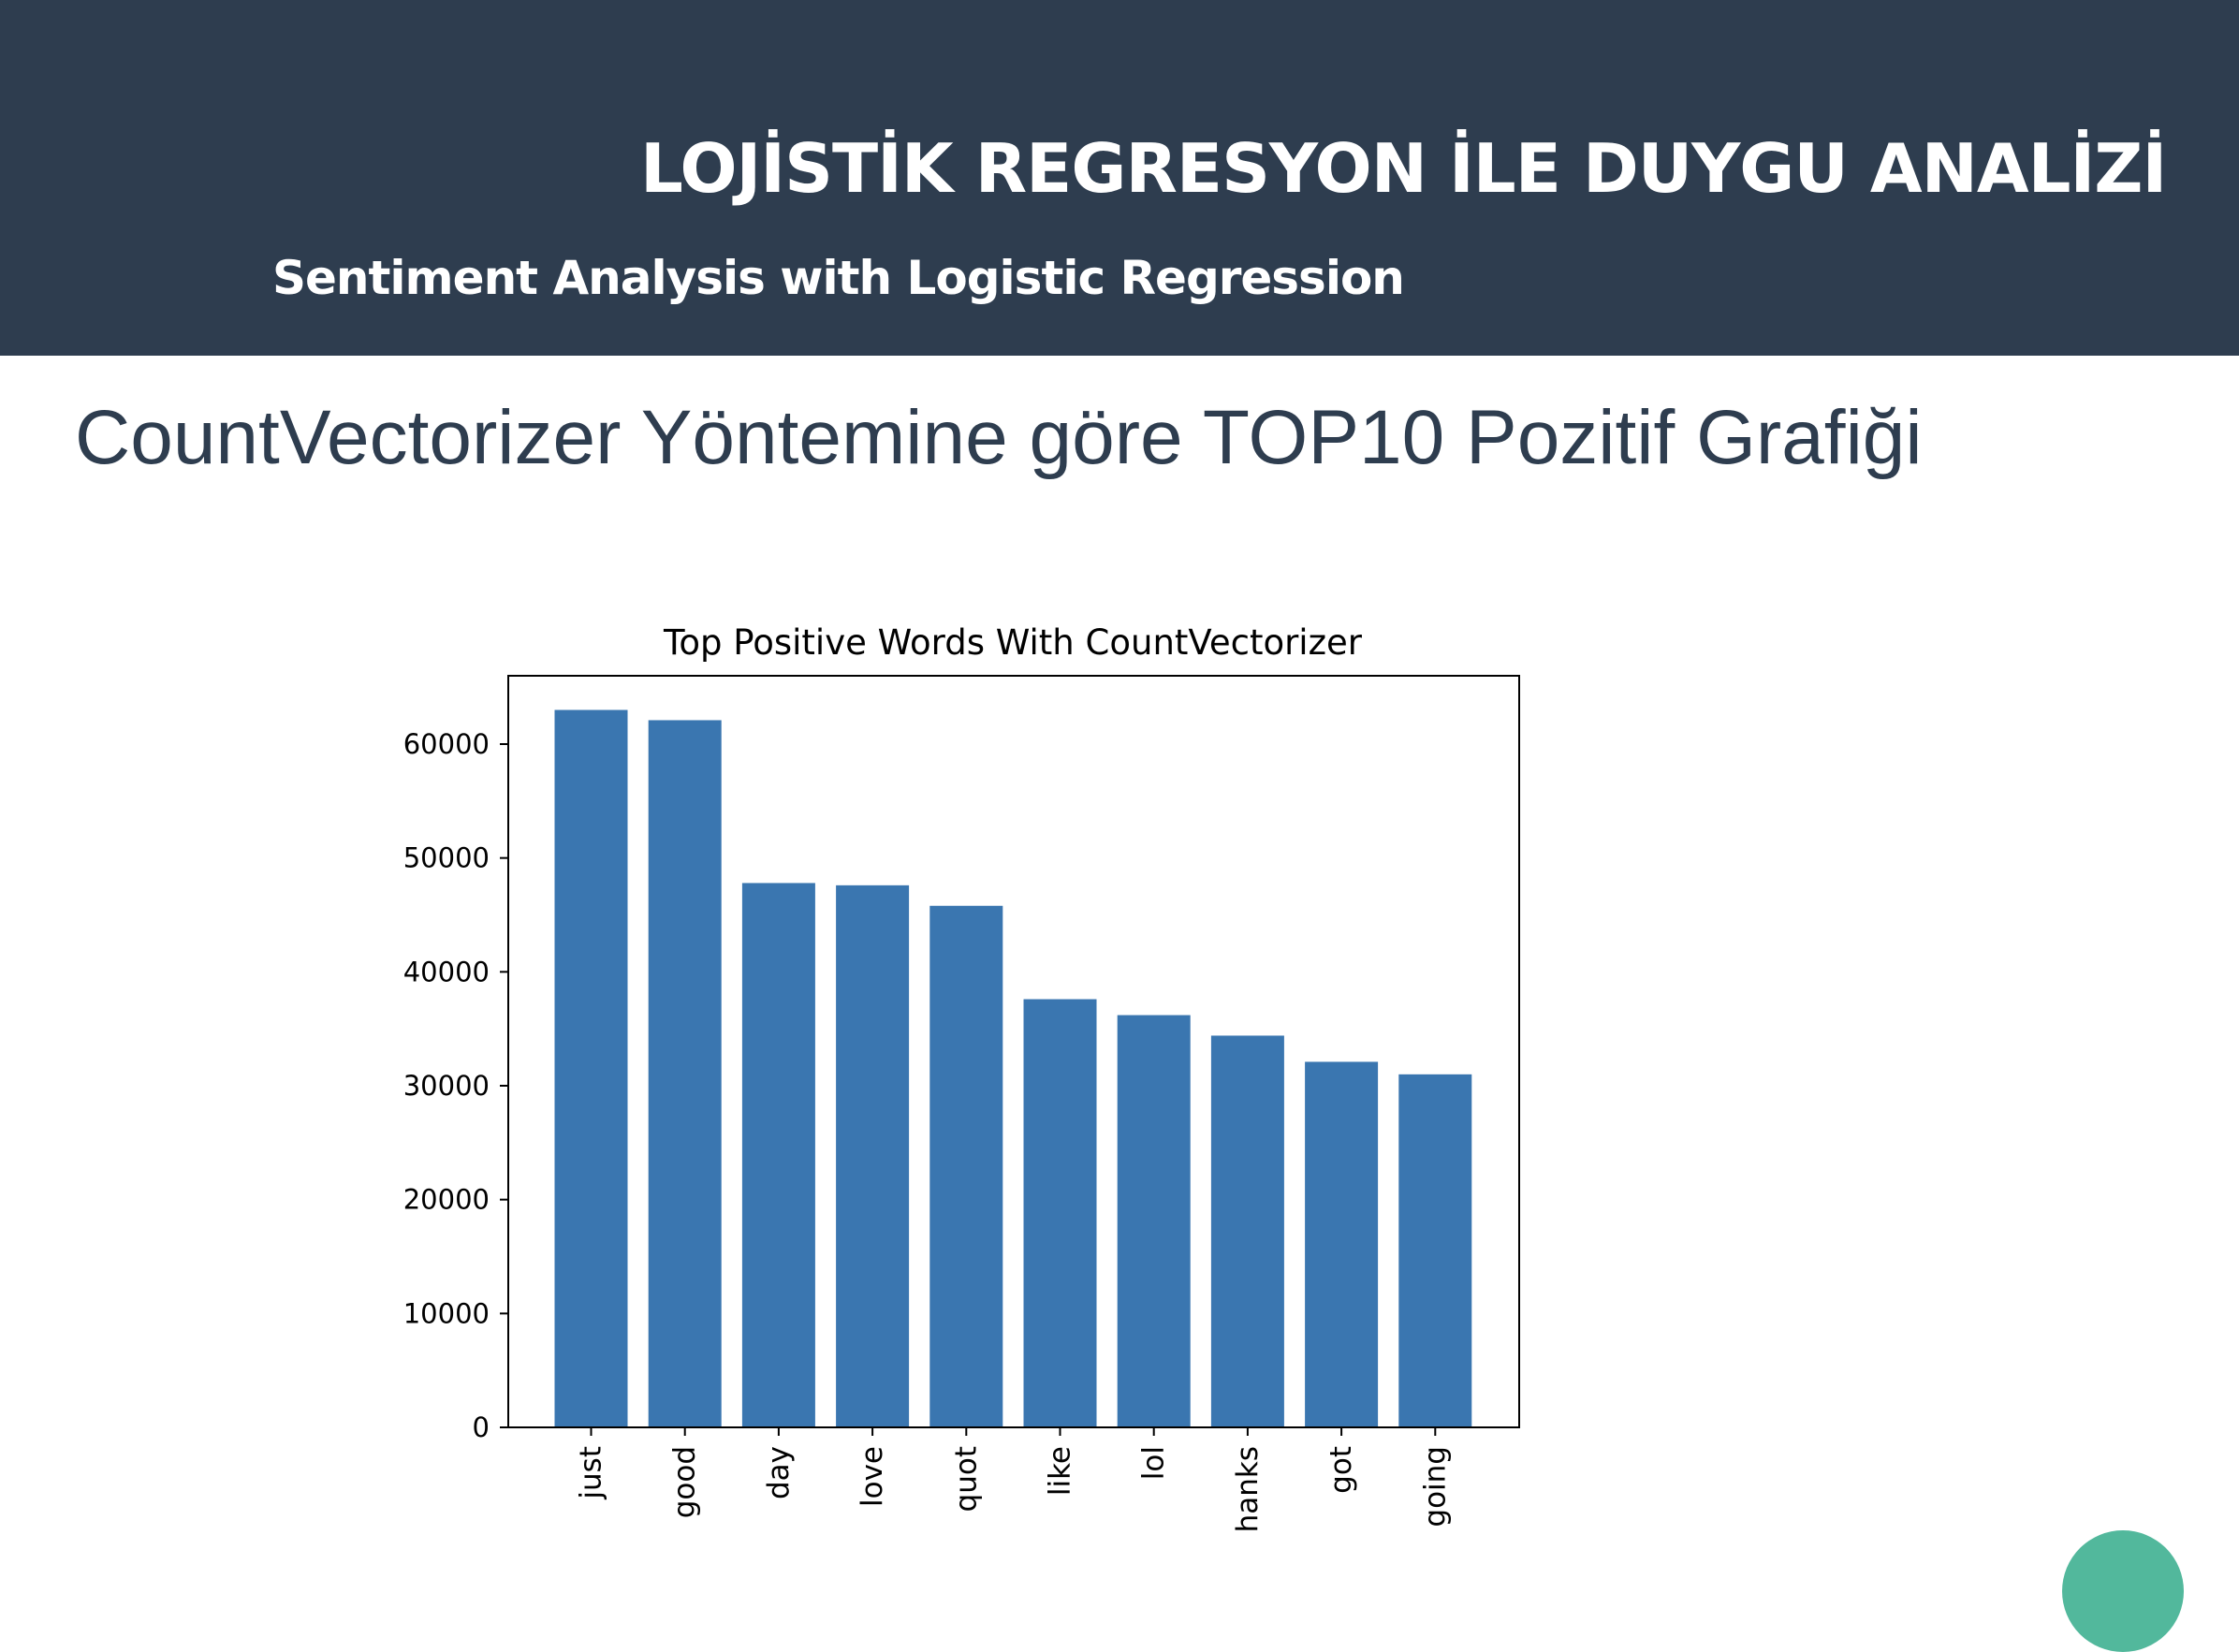 Image resolution: width=2239 pixels, height=1652 pixels. I want to click on x-tick-label: like, so click(1060, 1471).